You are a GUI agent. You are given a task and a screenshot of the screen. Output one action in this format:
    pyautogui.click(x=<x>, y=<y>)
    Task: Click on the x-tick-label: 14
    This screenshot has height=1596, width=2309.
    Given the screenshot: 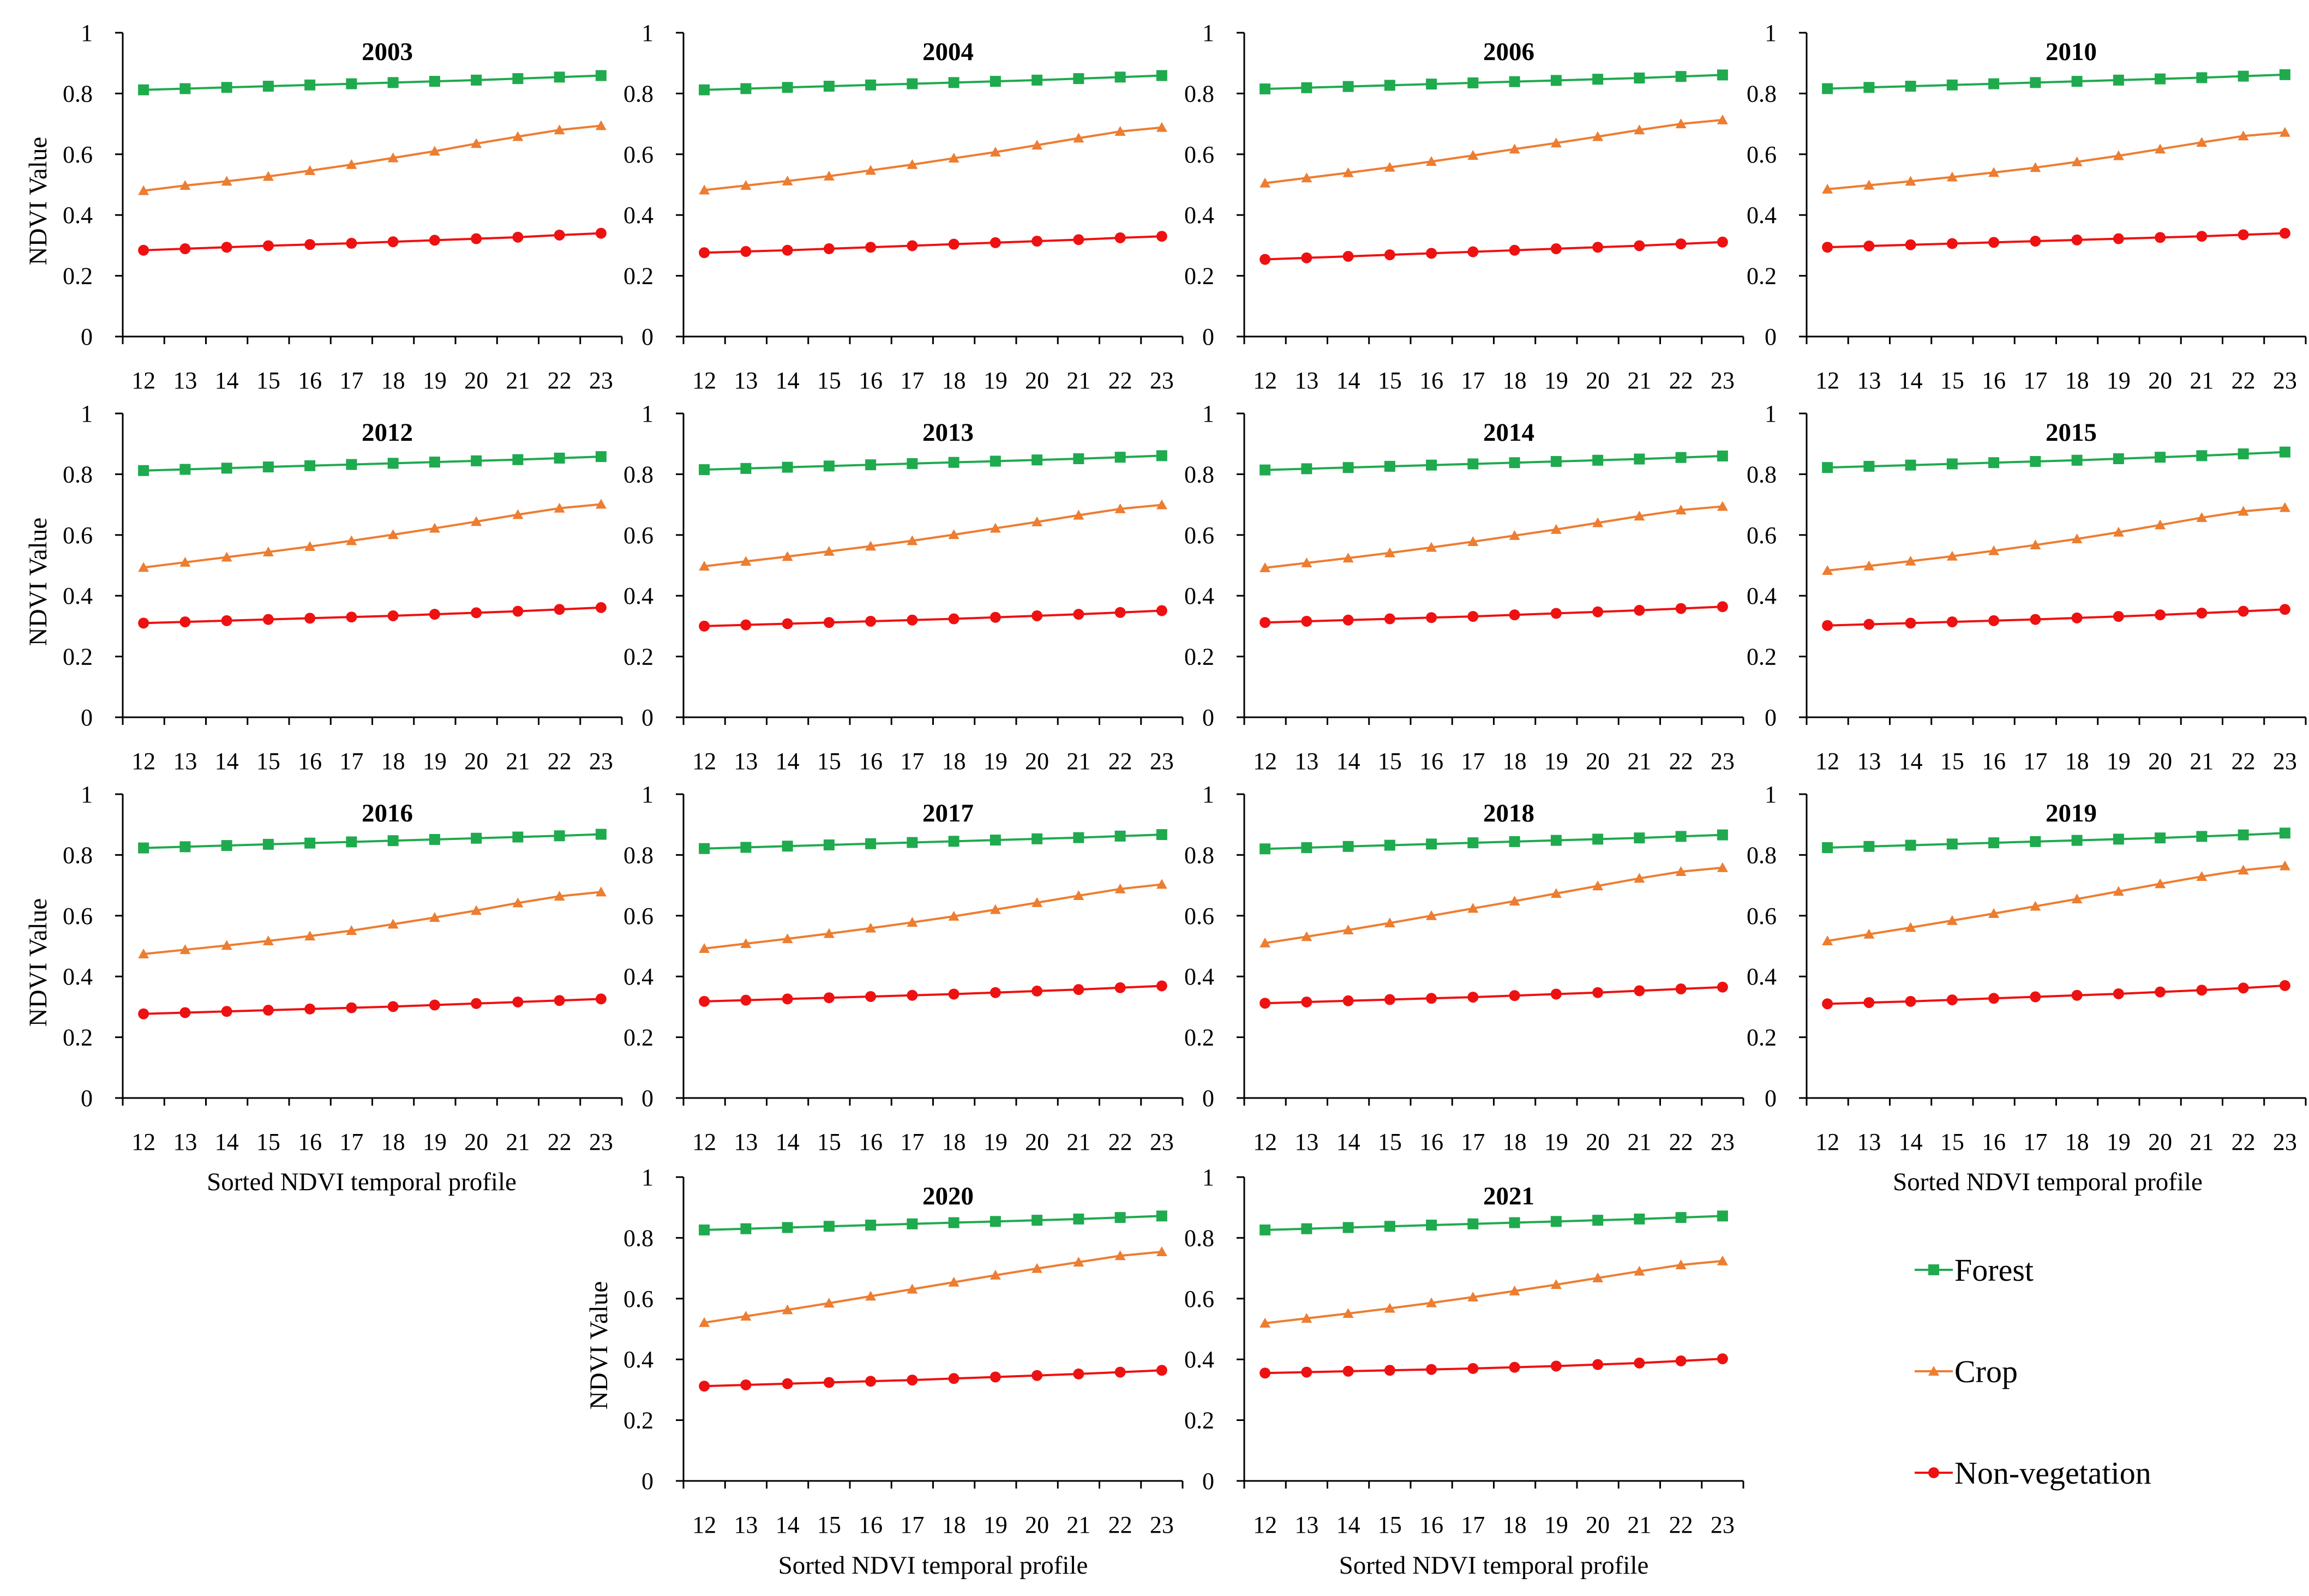 What is the action you would take?
    pyautogui.click(x=1348, y=380)
    